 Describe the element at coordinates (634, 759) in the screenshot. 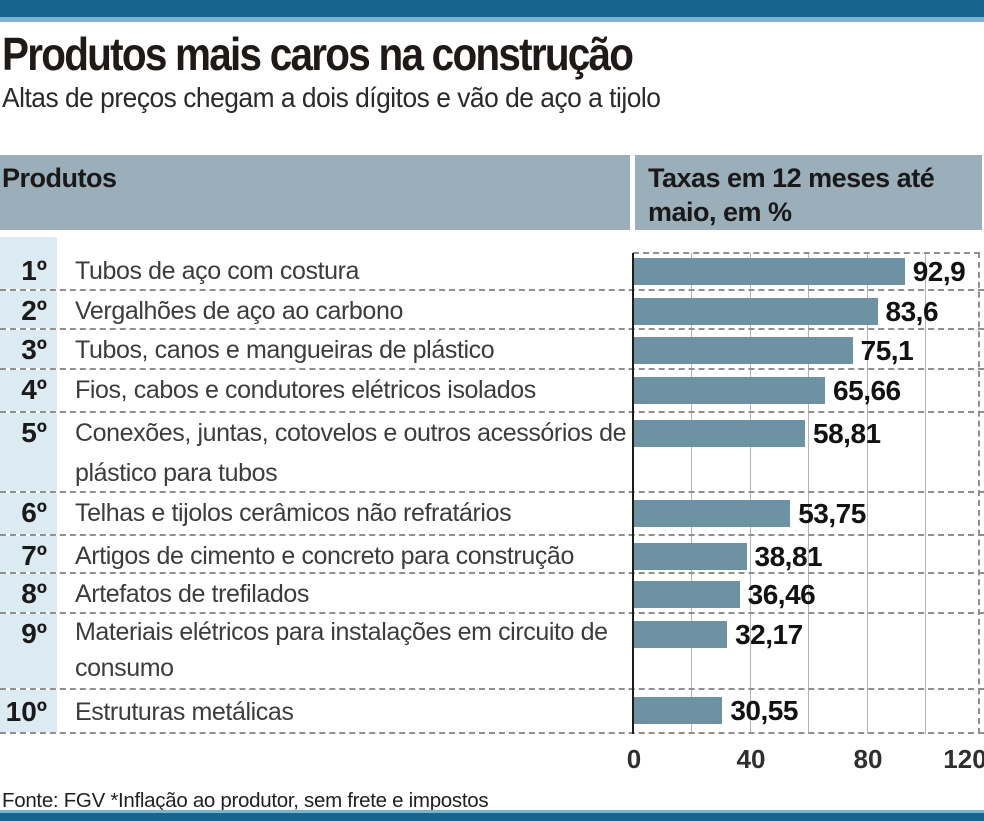

I see `x-tick-label: 0` at that location.